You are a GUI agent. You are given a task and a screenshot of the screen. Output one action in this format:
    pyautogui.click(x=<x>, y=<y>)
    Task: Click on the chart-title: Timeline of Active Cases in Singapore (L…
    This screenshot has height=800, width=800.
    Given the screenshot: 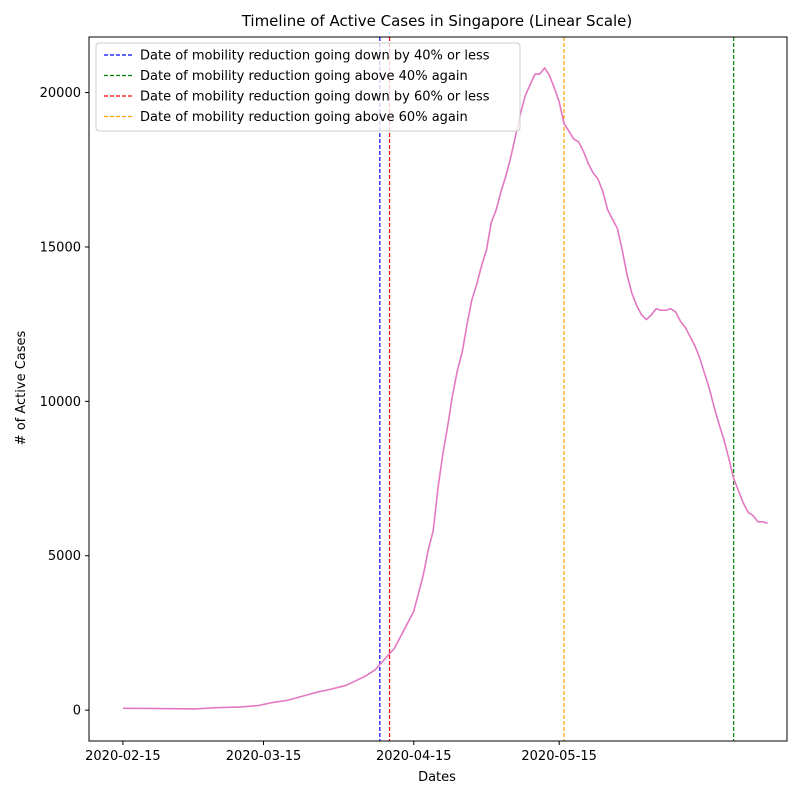 What is the action you would take?
    pyautogui.click(x=437, y=21)
    